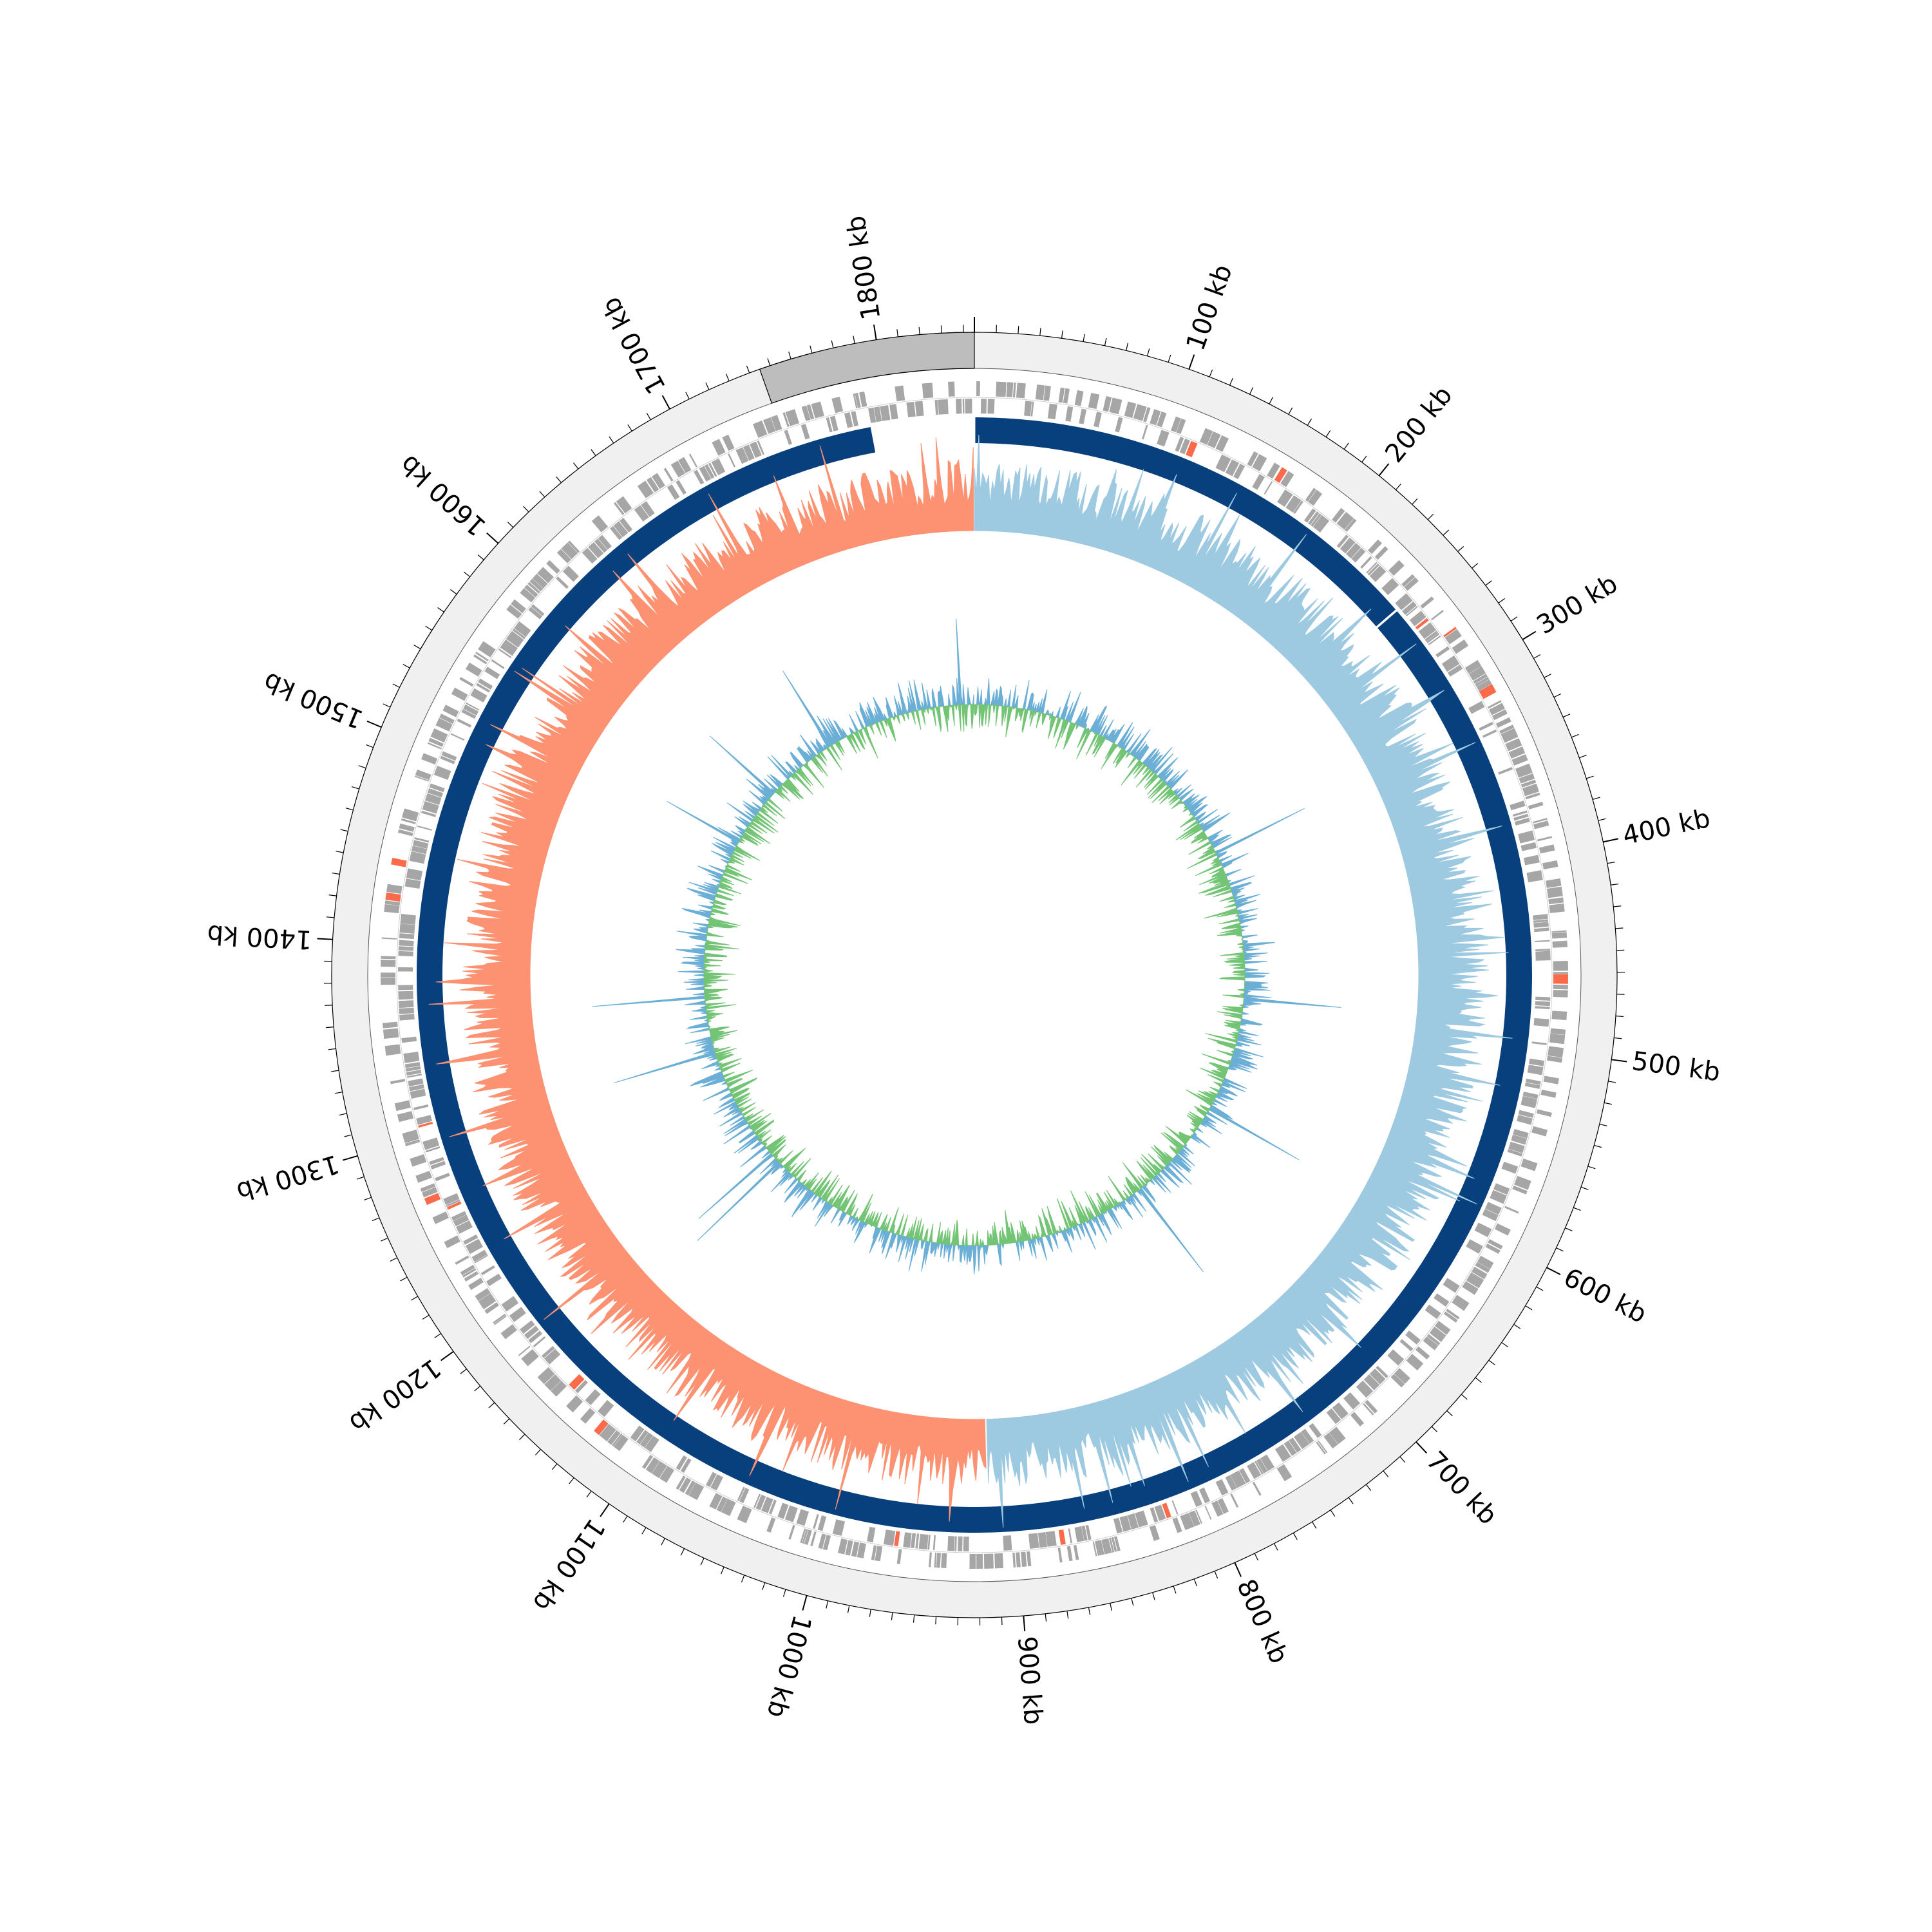  Describe the element at coordinates (443, 496) in the screenshot. I see `tick-label: 1600 kb` at that location.